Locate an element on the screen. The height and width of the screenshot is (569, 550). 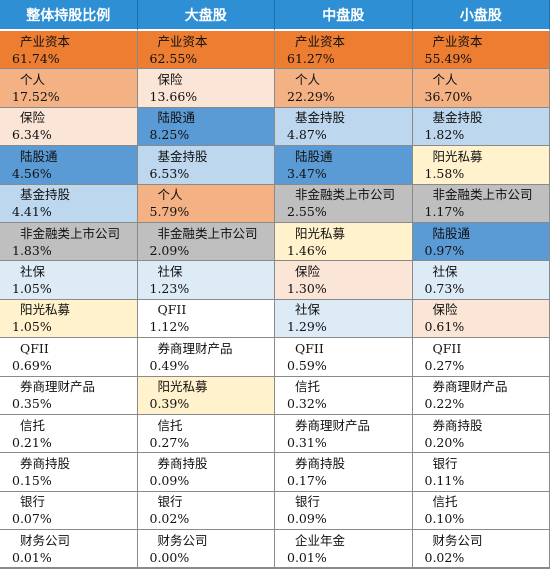
holding-percentage: 1.05% is located at coordinates (32, 327).